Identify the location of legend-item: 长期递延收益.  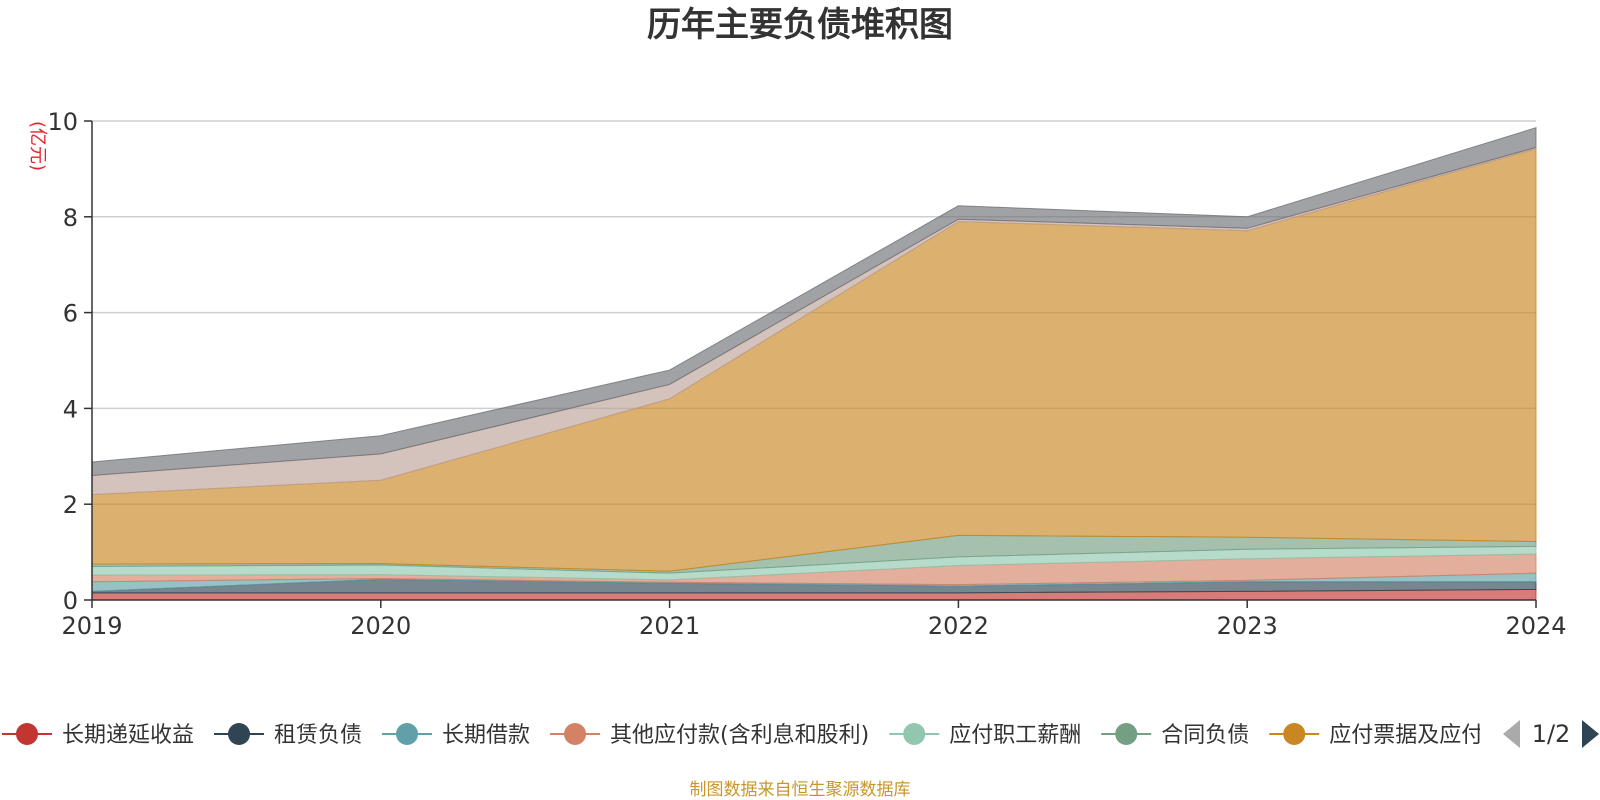
(98, 735).